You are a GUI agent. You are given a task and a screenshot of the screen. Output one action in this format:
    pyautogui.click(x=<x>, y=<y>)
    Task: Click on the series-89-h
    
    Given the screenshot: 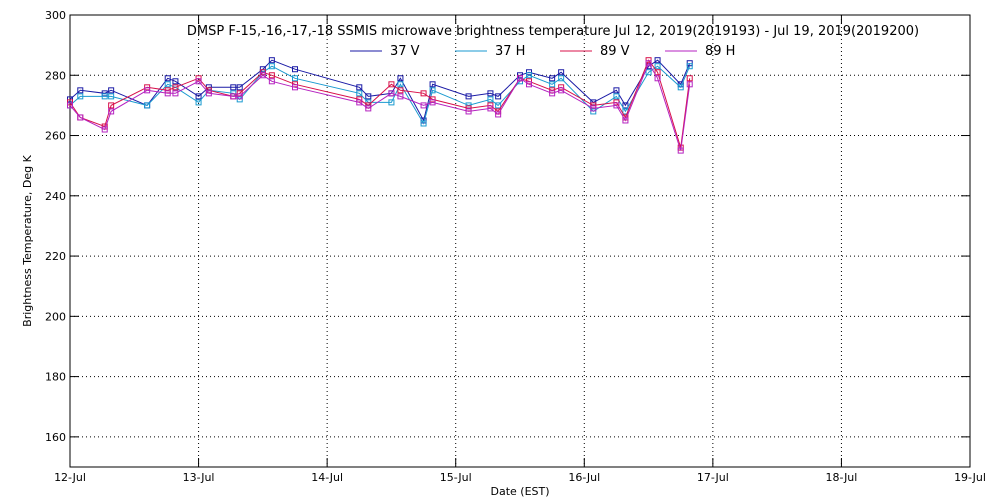 What is the action you would take?
    pyautogui.click(x=380, y=107)
    